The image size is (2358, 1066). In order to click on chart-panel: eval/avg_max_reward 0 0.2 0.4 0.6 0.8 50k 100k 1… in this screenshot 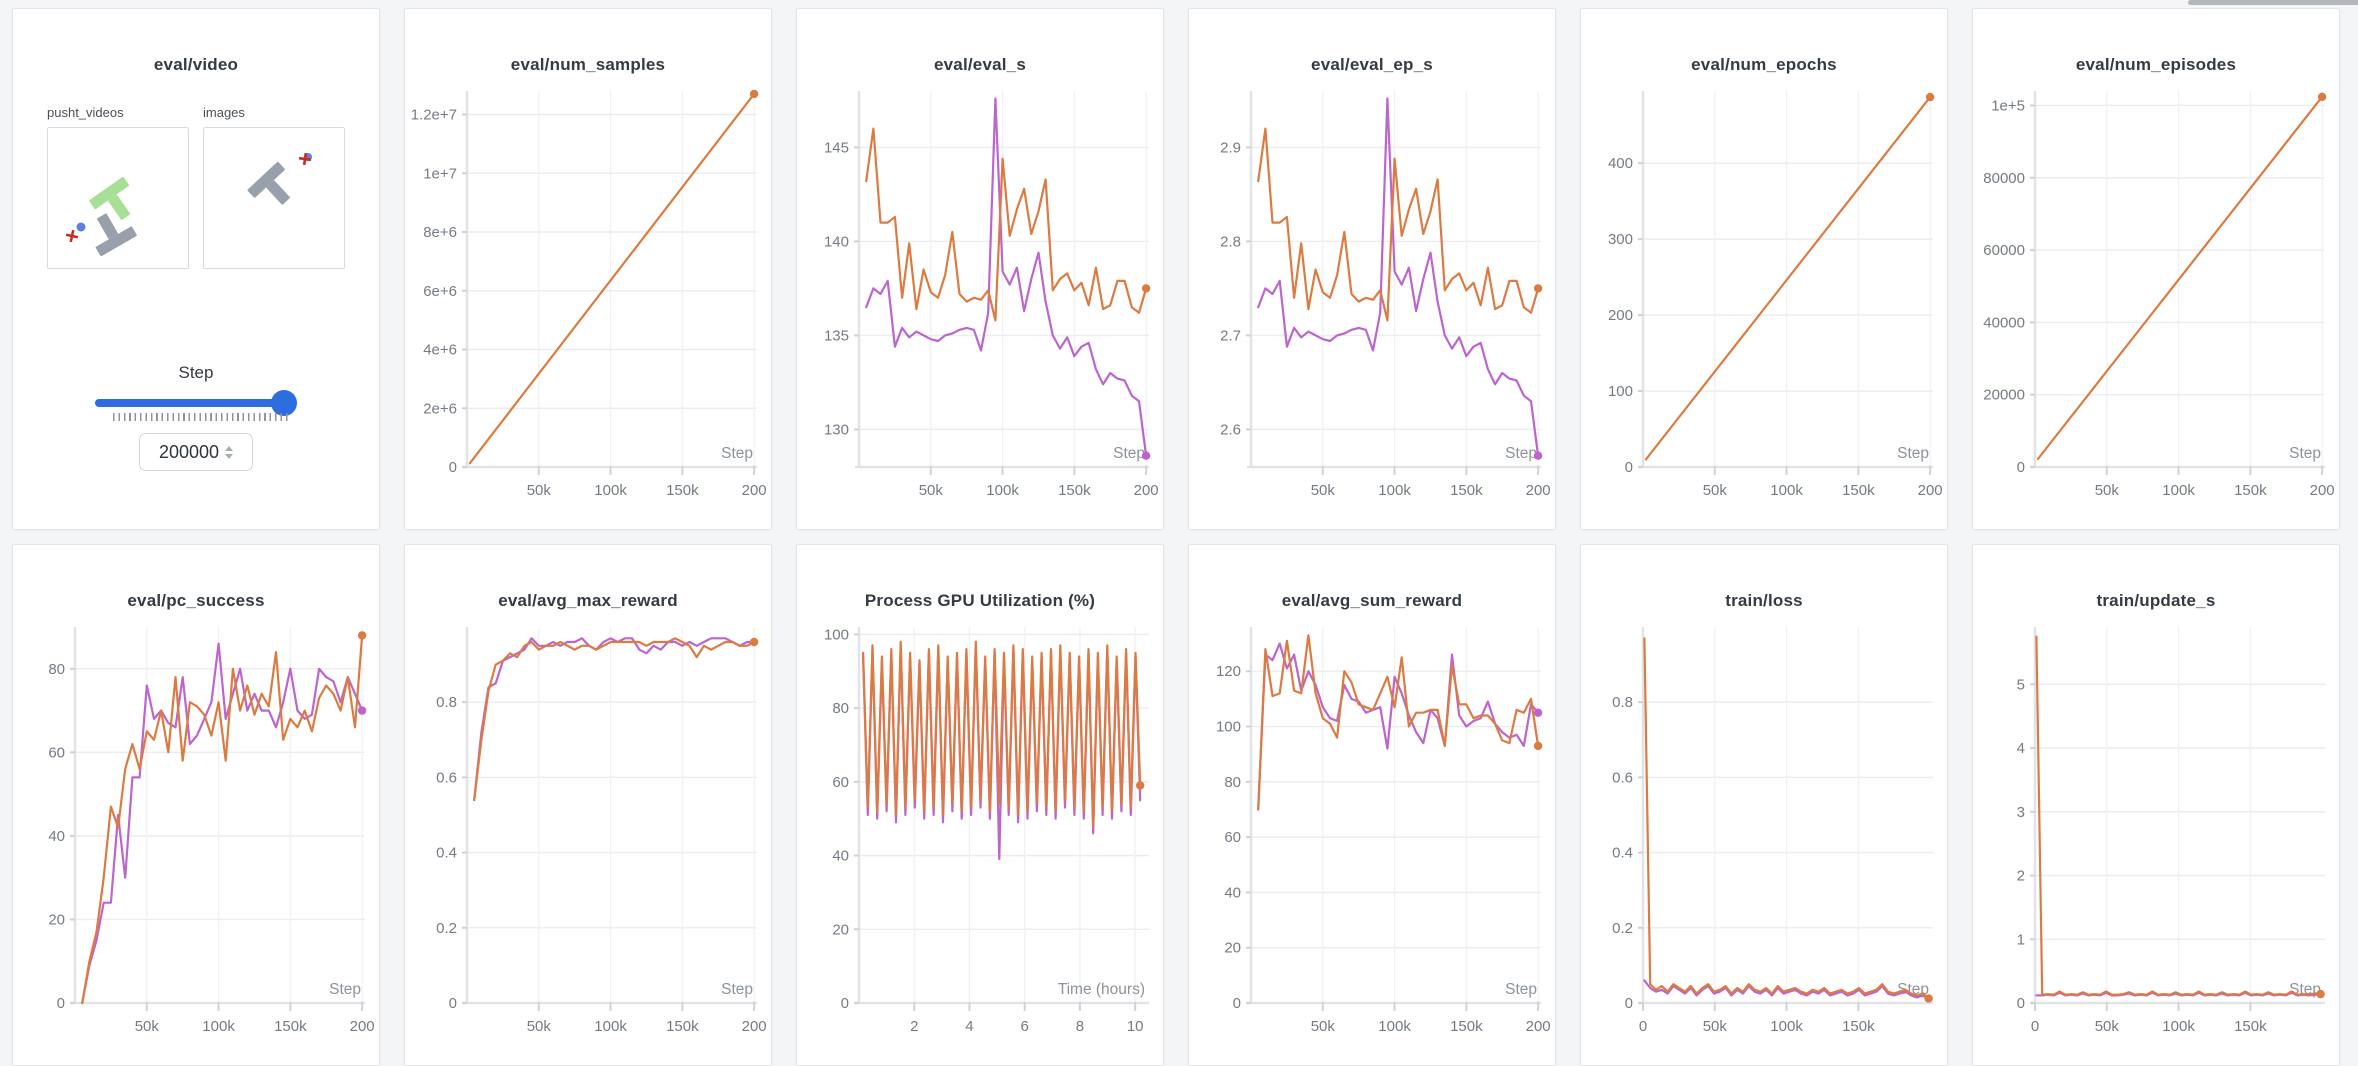, I will do `click(588, 805)`.